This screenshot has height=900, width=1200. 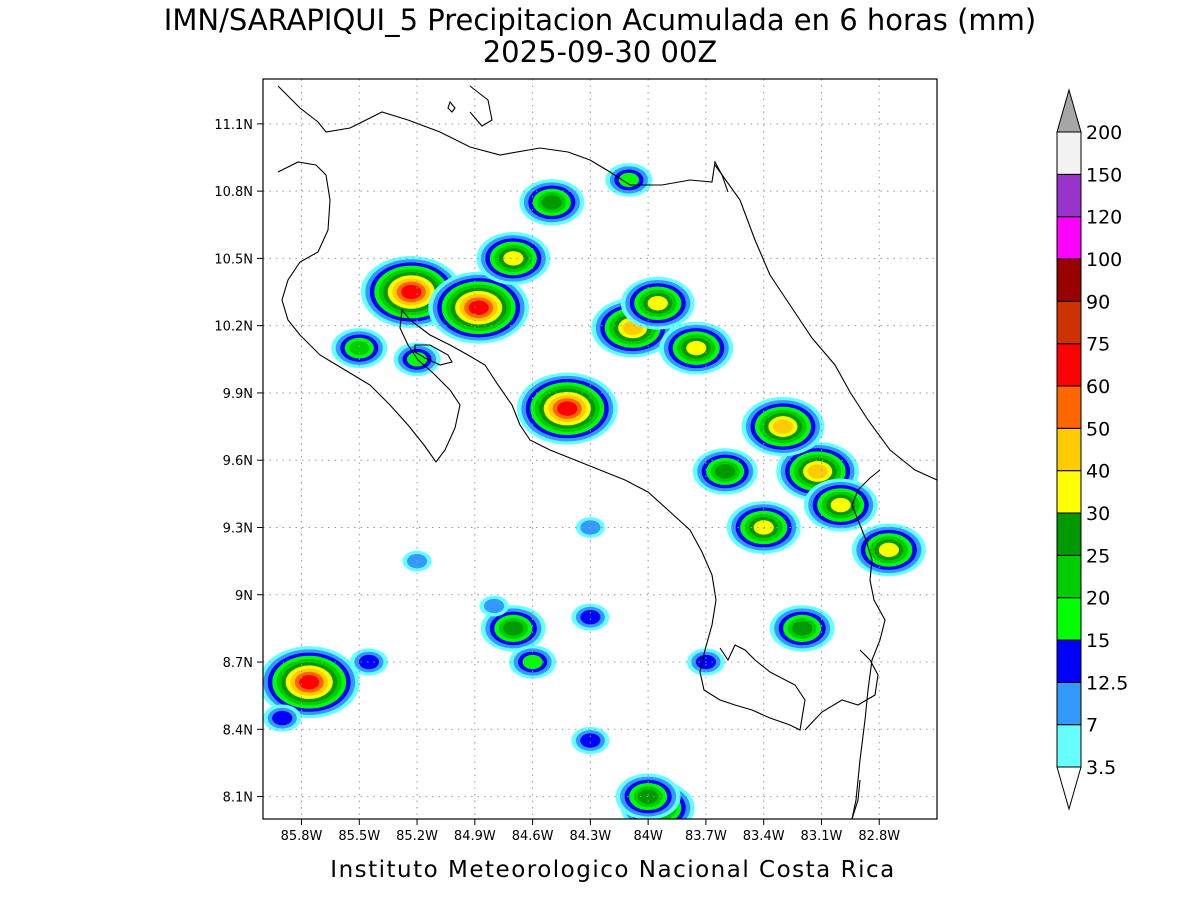 I want to click on lat-tick-label: 8.1N, so click(x=238, y=798).